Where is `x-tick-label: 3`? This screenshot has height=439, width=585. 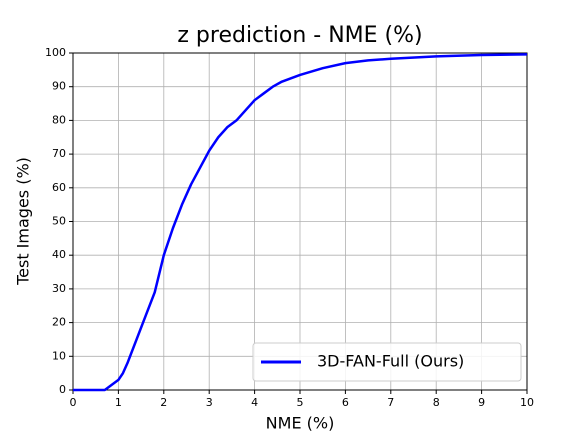 x-tick-label: 3 is located at coordinates (209, 402).